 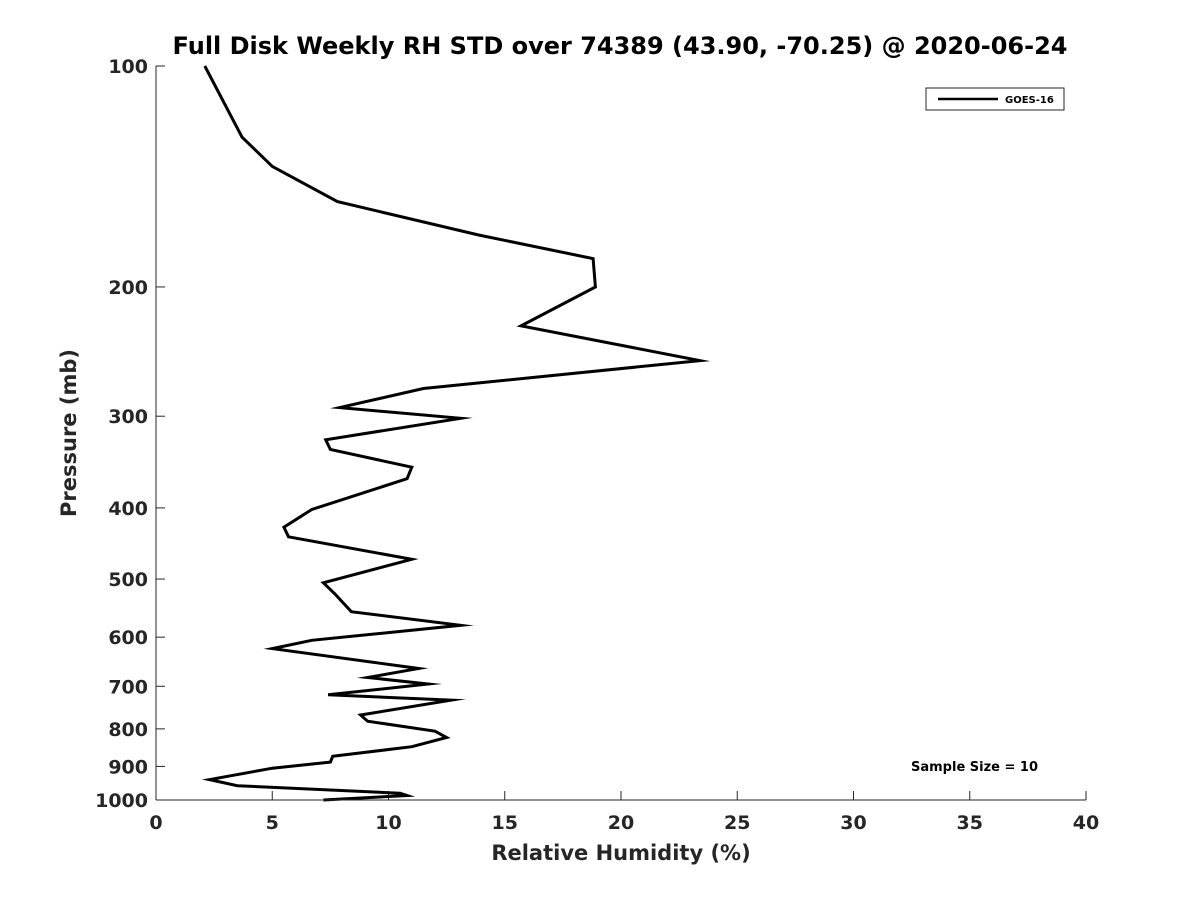 I want to click on x-axis-label: Relative Humidity (%), so click(x=620, y=853).